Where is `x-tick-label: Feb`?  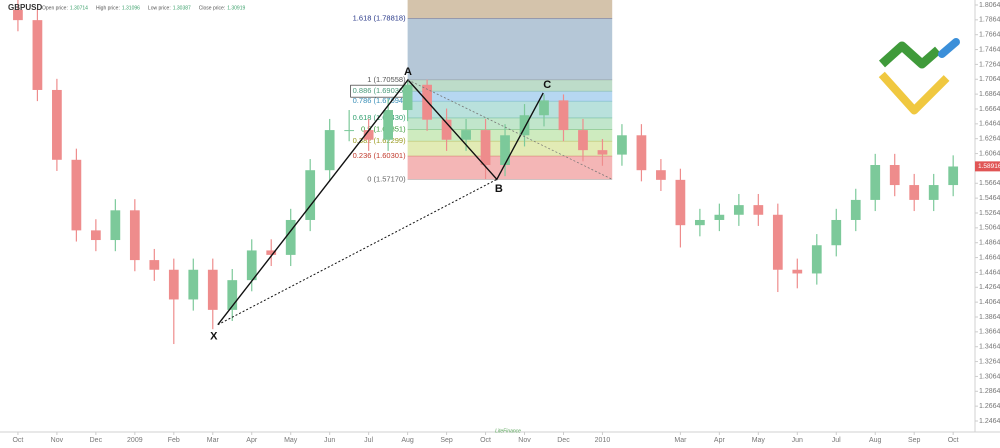
x-tick-label: Feb is located at coordinates (174, 440).